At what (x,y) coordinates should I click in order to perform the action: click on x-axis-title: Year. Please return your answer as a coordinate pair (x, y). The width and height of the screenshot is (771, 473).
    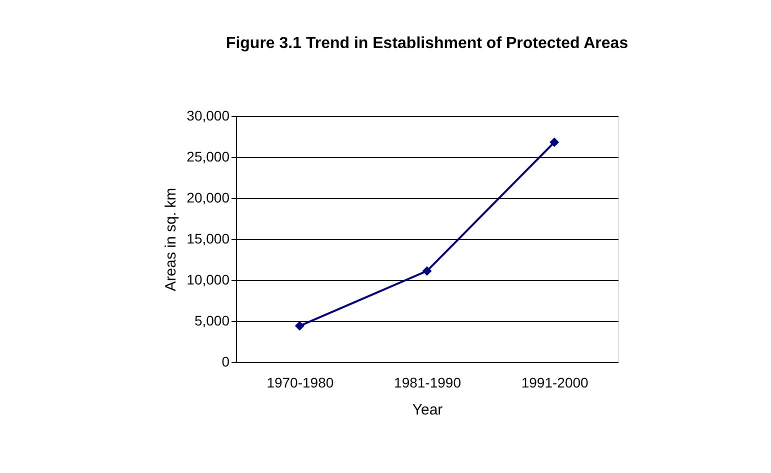
    Looking at the image, I should click on (427, 410).